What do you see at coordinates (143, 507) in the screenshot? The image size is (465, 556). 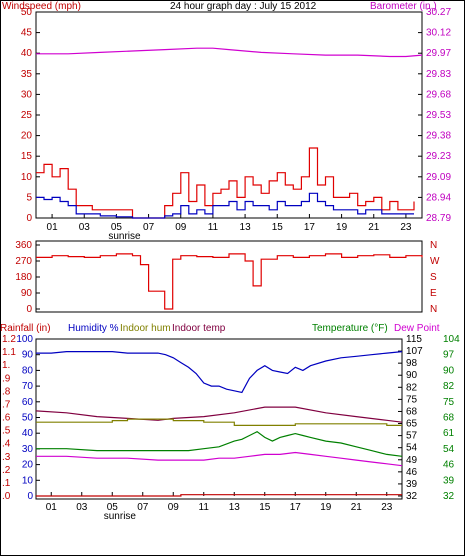 I see `panel3-hour-label: 07` at bounding box center [143, 507].